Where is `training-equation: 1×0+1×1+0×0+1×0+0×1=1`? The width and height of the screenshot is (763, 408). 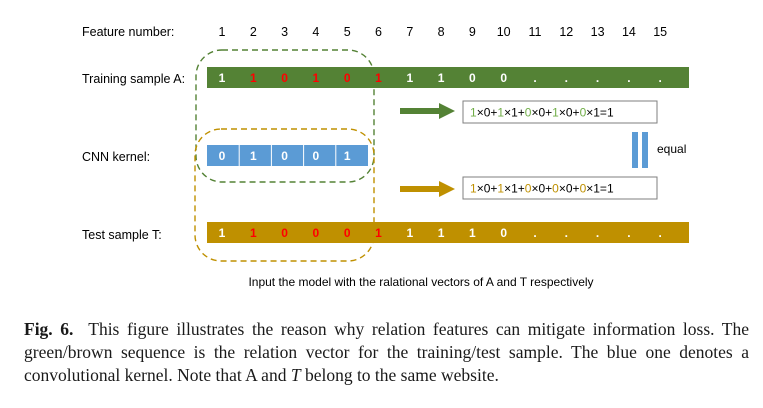 training-equation: 1×0+1×1+0×0+1×0+0×1=1 is located at coordinates (542, 113).